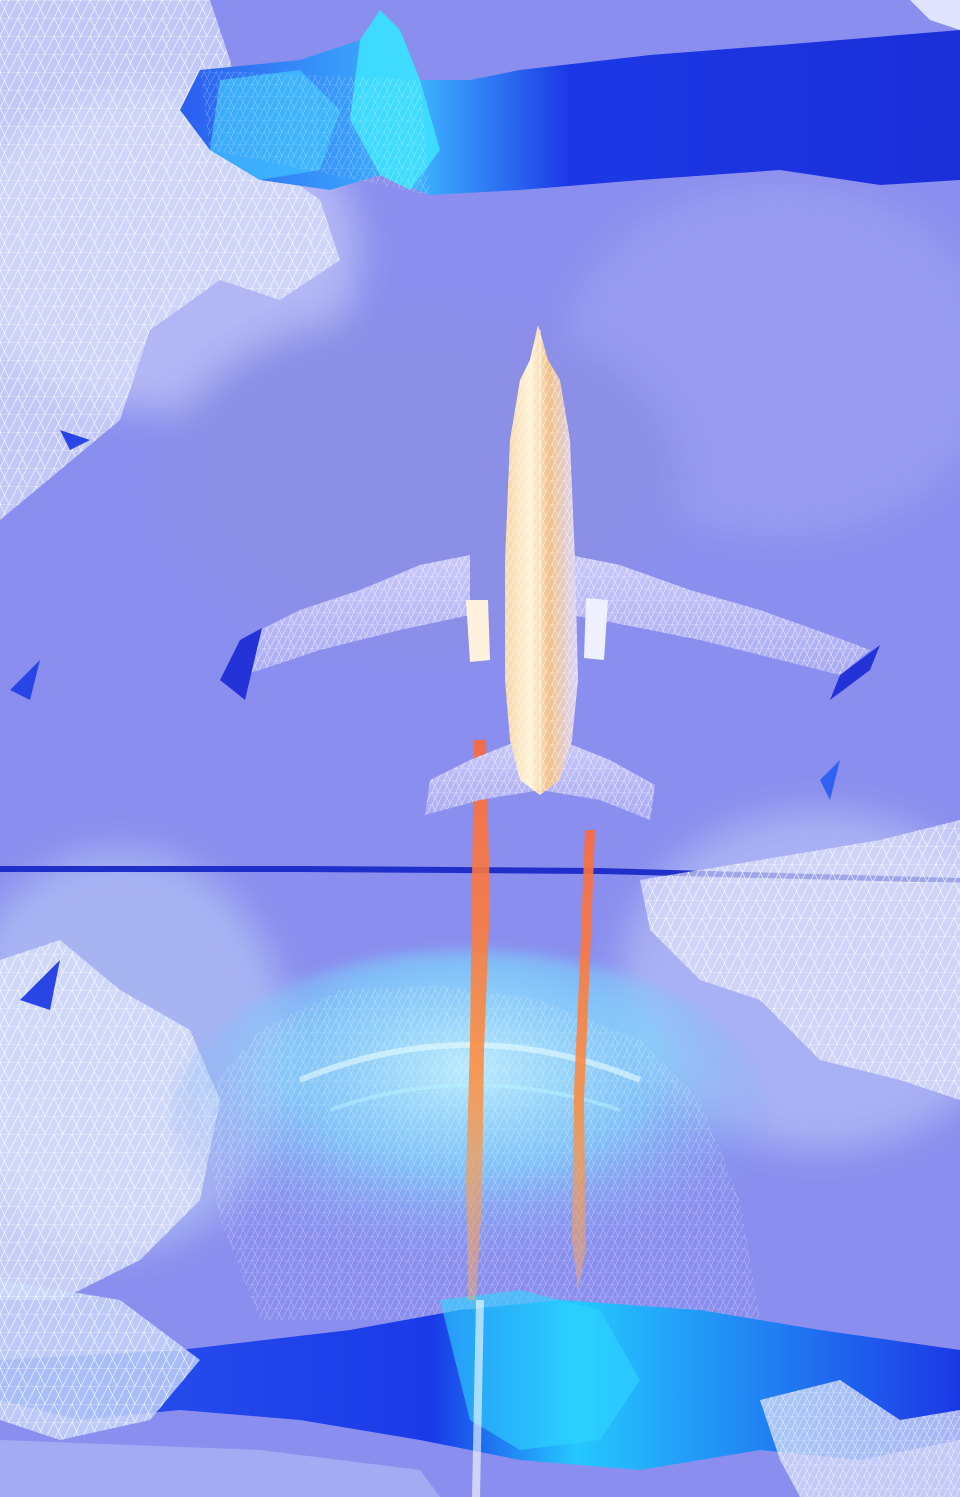 The height and width of the screenshot is (1497, 960). Describe the element at coordinates (596, 629) in the screenshot. I see `airplane-right-engine` at that location.